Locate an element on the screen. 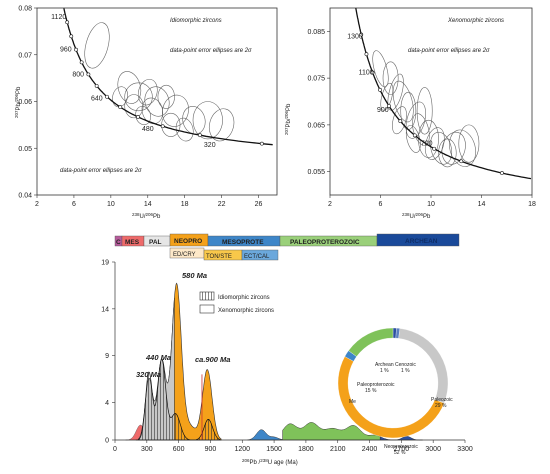 This screenshot has height=474, width=550. legend-label-xenomorphic: Xenomorphic zircons is located at coordinates (246, 311).